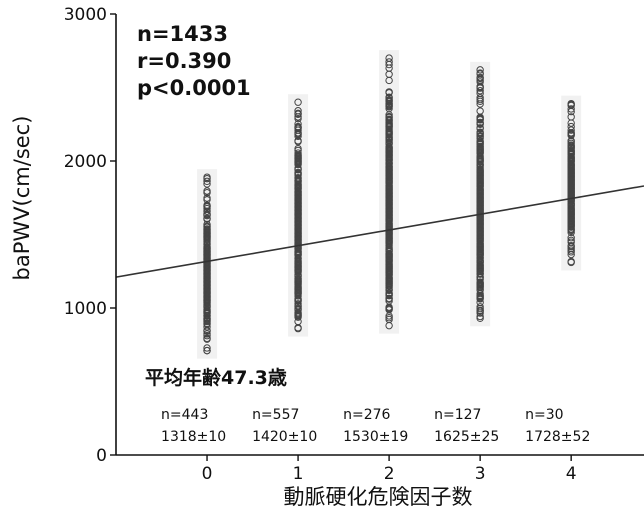 This screenshot has height=513, width=644. What do you see at coordinates (284, 437) in the screenshot?
I see `group-mean-label: 1420±10` at bounding box center [284, 437].